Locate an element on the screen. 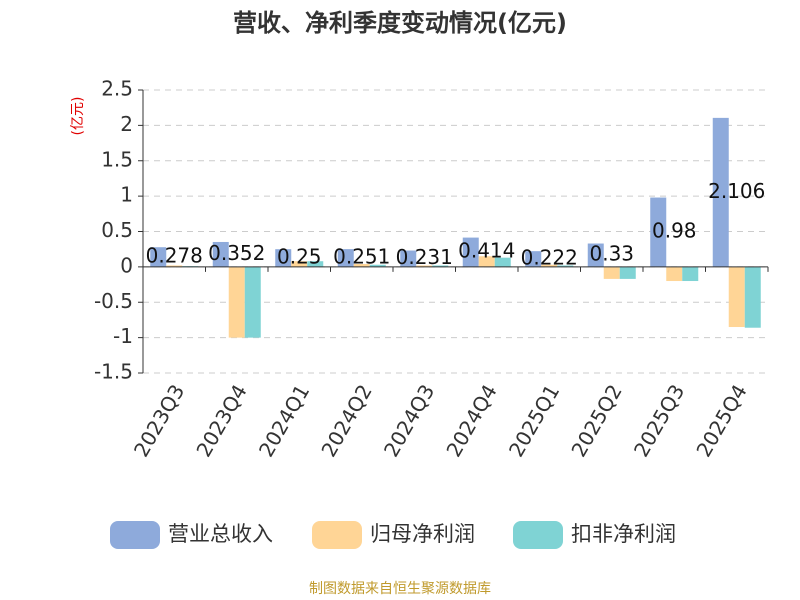  y-tick-label: 2 is located at coordinates (126, 124).